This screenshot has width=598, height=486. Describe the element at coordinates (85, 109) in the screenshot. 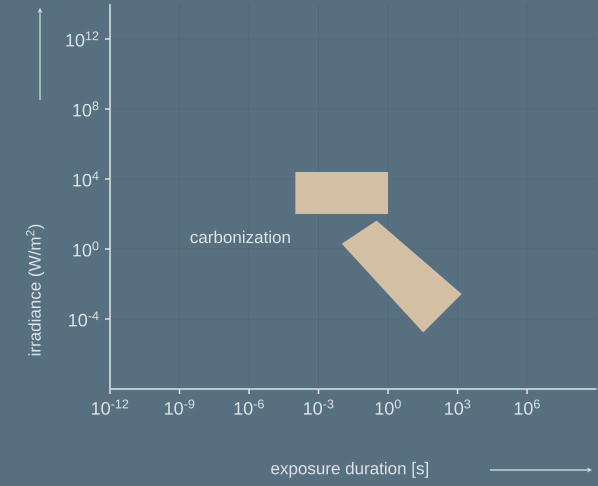

I see `y-tick-label: 10$^{8}$` at that location.